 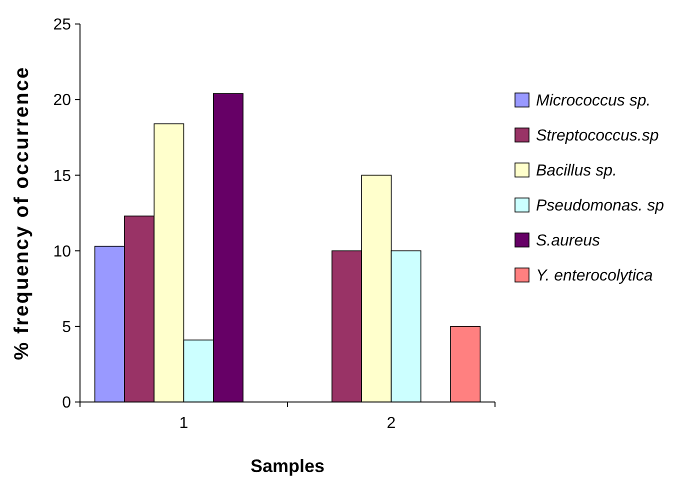 What do you see at coordinates (62, 251) in the screenshot?
I see `y-tick-label: 10` at bounding box center [62, 251].